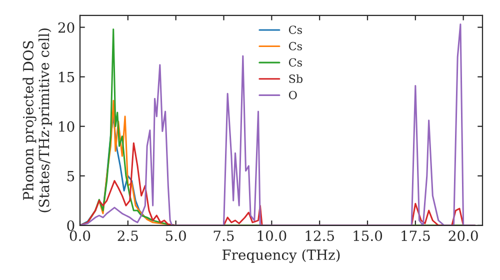 Image resolution: width=500 pixels, height=280 pixels. Describe the element at coordinates (292, 95) in the screenshot. I see `legend-label: O` at that location.